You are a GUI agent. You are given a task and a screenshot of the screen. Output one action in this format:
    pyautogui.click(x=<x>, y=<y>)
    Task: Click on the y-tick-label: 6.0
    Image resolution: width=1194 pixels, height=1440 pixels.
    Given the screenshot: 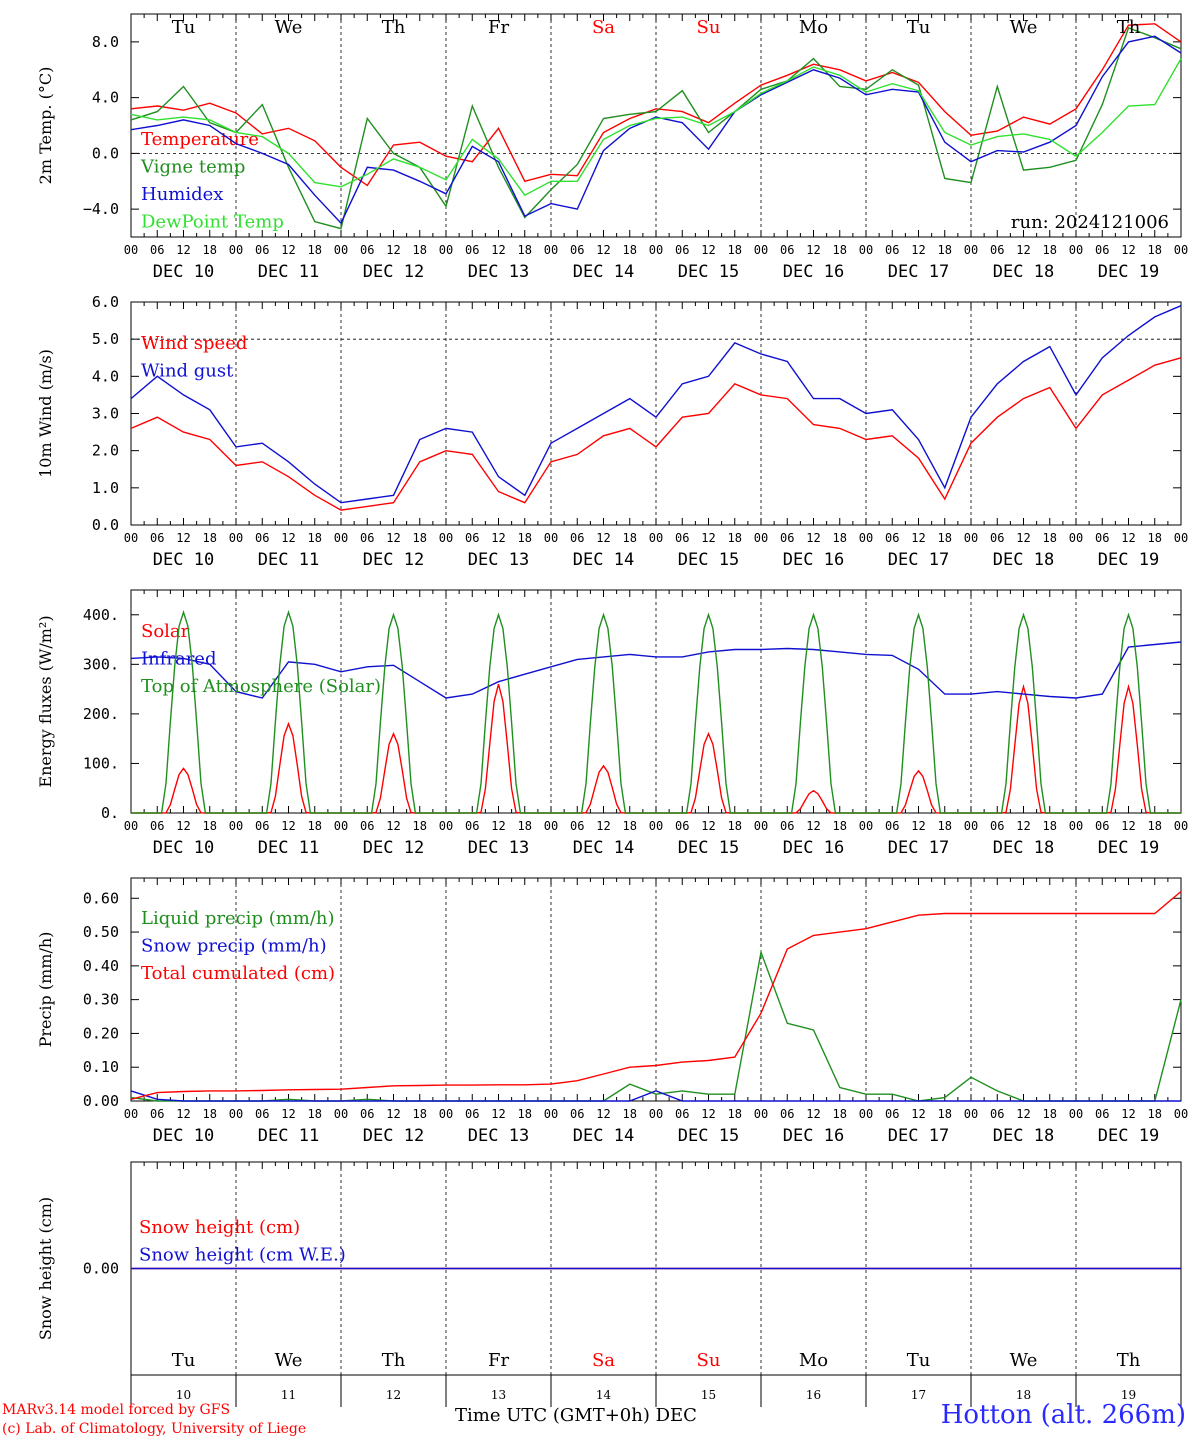 What is the action you would take?
    pyautogui.click(x=105, y=302)
    